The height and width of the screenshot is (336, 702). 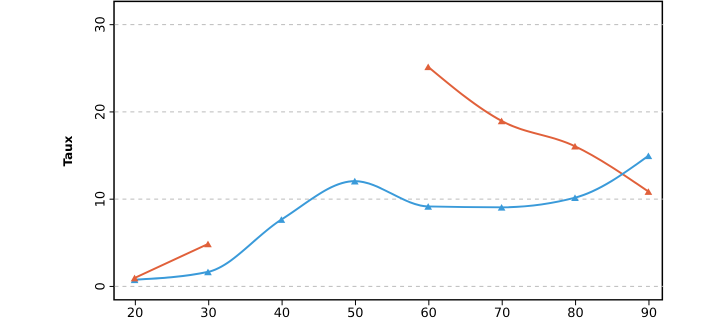 I want to click on y-tick-label: 30, so click(x=101, y=24).